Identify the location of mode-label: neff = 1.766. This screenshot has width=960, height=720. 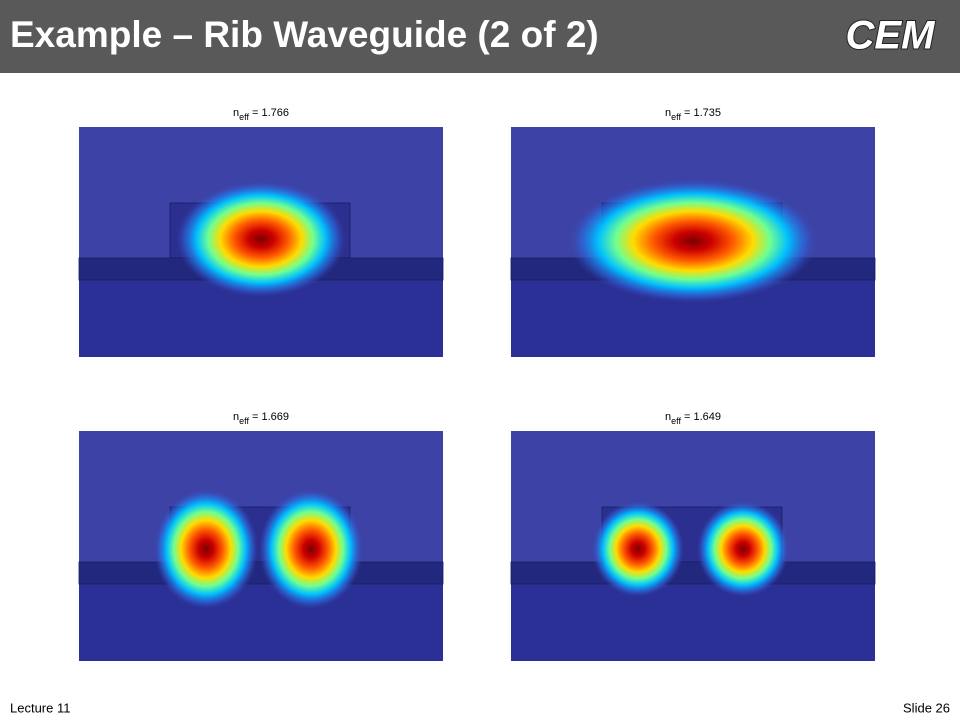
(261, 114).